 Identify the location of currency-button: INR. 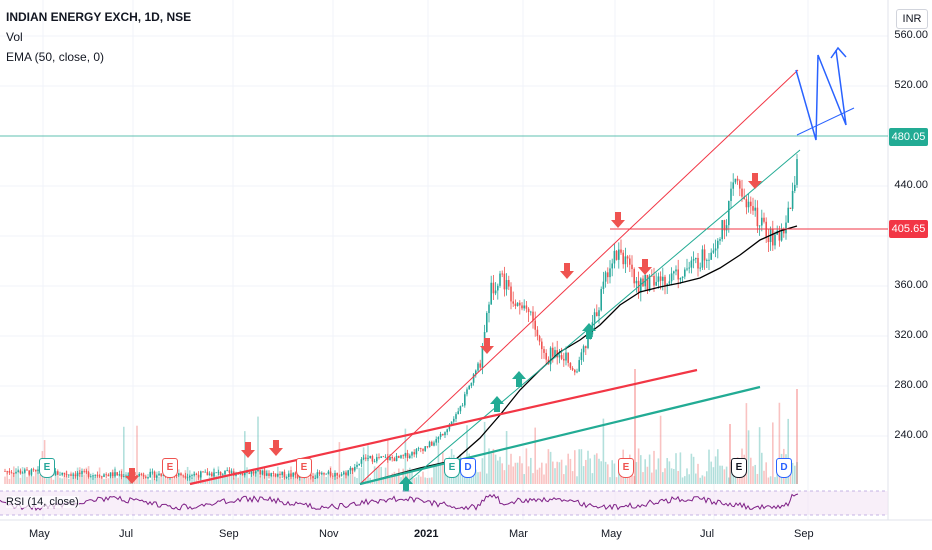
(912, 19).